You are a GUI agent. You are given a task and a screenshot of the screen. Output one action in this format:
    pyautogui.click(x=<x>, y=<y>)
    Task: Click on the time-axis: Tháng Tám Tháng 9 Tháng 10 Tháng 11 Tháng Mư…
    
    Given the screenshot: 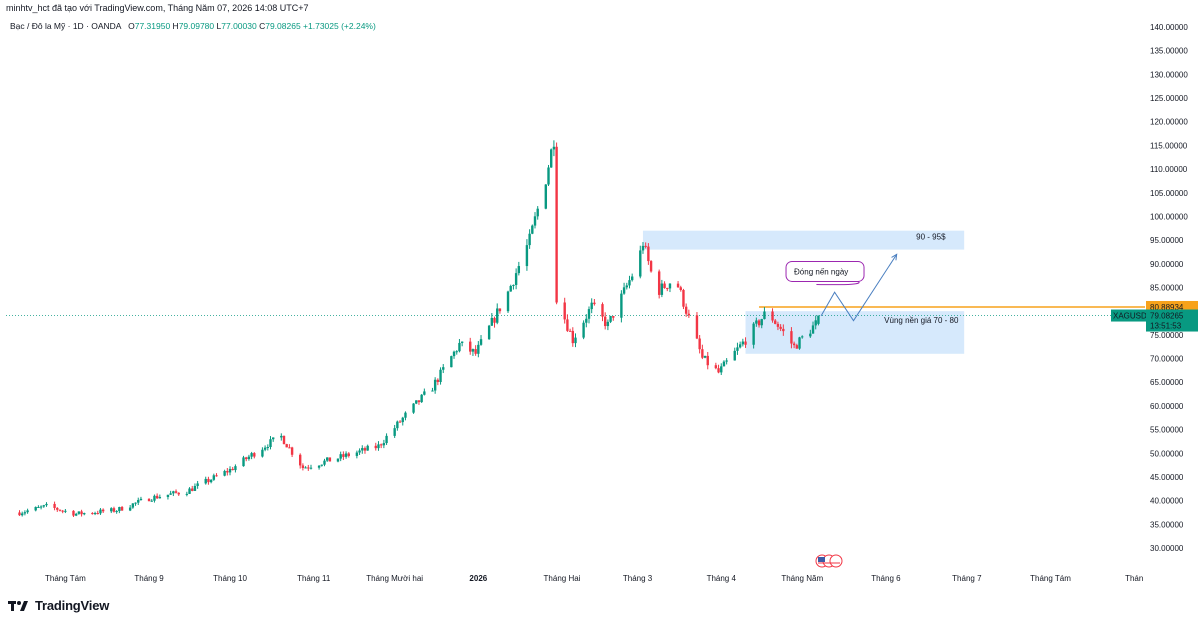 What is the action you would take?
    pyautogui.click(x=594, y=578)
    